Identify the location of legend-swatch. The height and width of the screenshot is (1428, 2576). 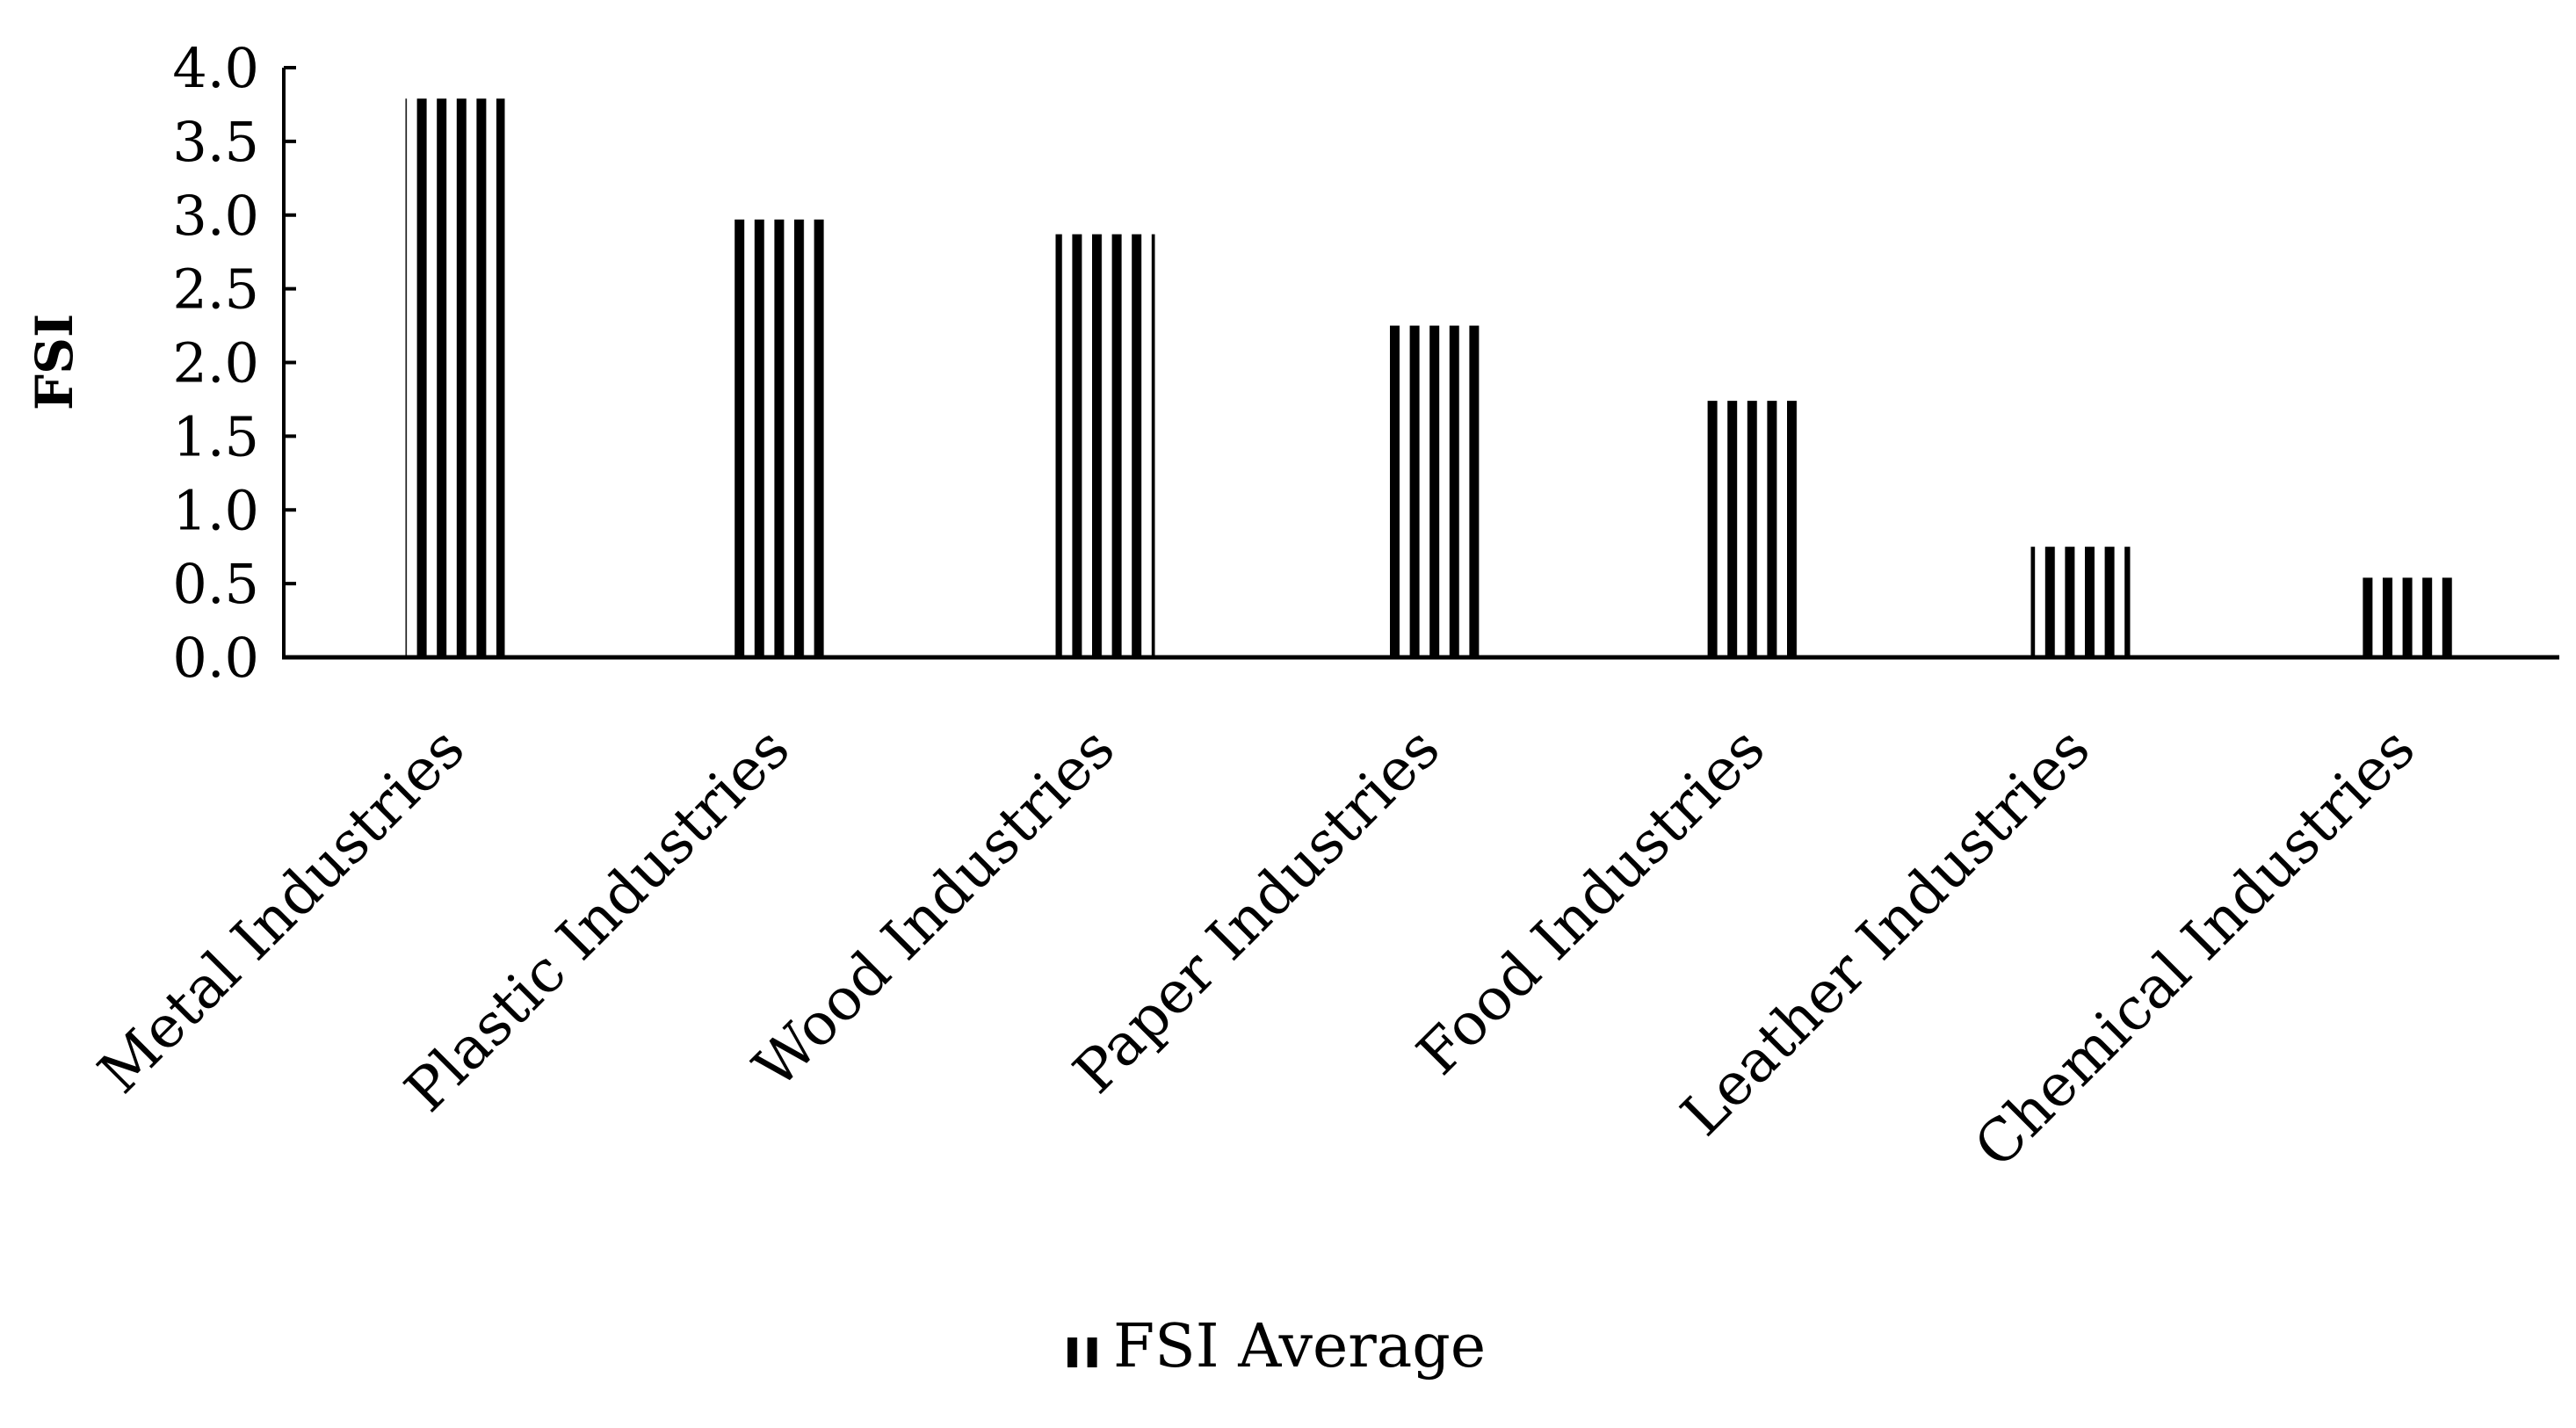
(1082, 1352).